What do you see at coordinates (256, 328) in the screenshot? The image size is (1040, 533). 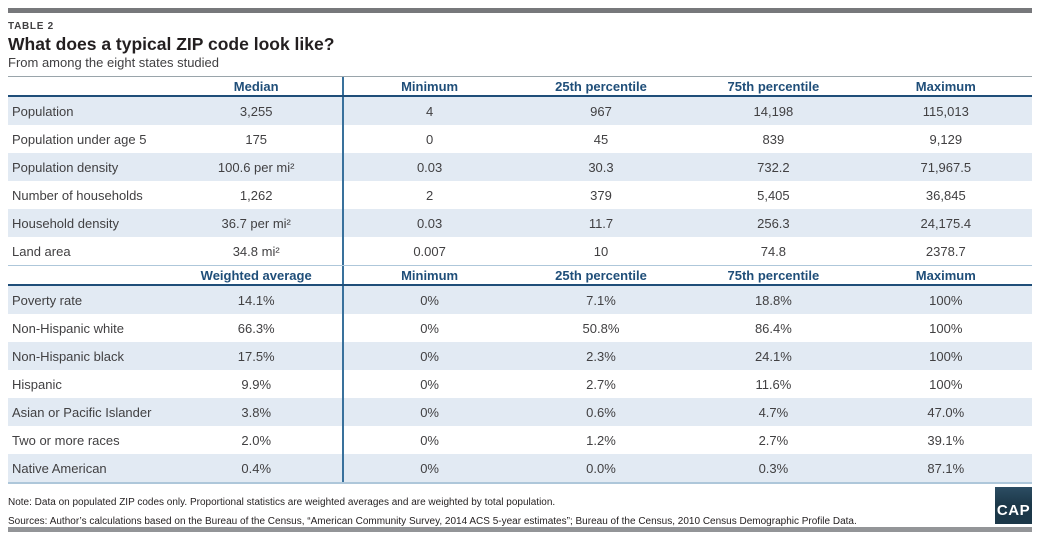 I see `cell-weighted-average: 66.3%` at bounding box center [256, 328].